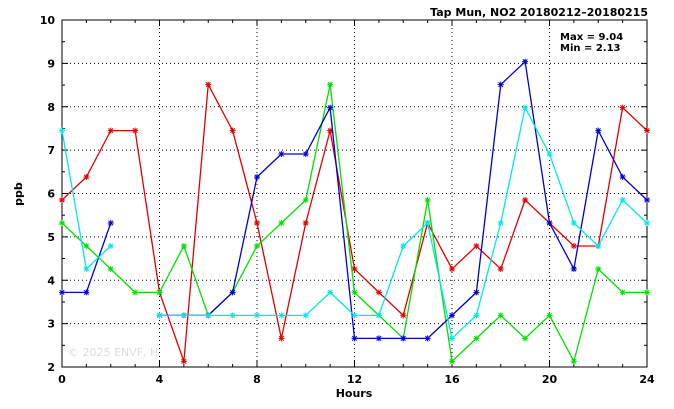  What do you see at coordinates (51, 324) in the screenshot?
I see `y-tick-label: 3` at bounding box center [51, 324].